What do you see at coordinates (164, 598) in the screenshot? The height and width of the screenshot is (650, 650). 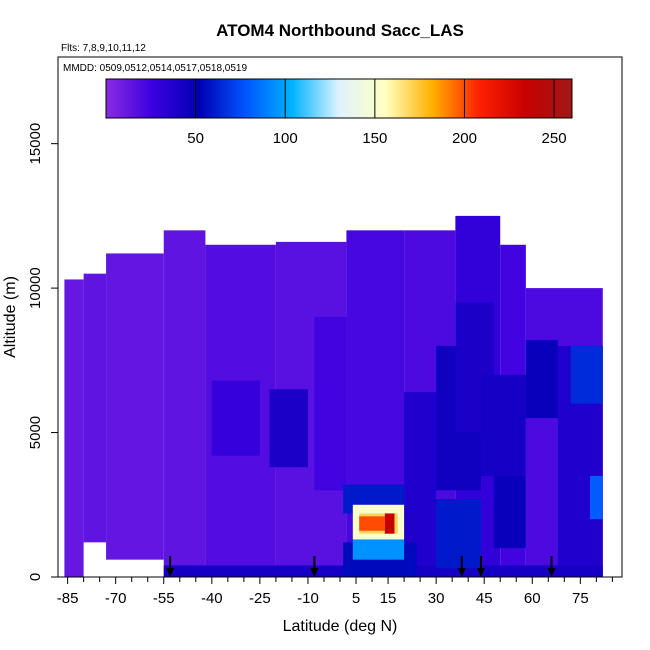 I see `x-tick-label: -55` at bounding box center [164, 598].